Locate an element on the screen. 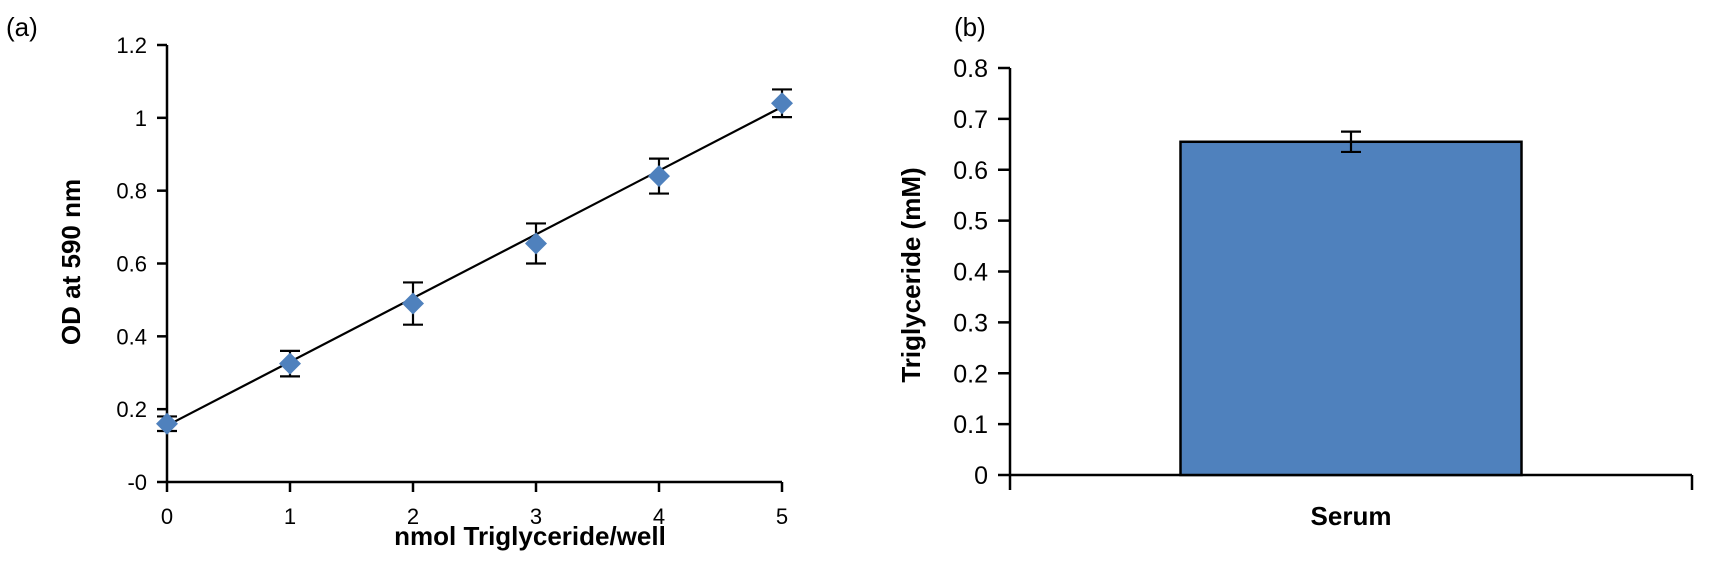  panel-a-y-tick-label: 0.6 is located at coordinates (131, 264).